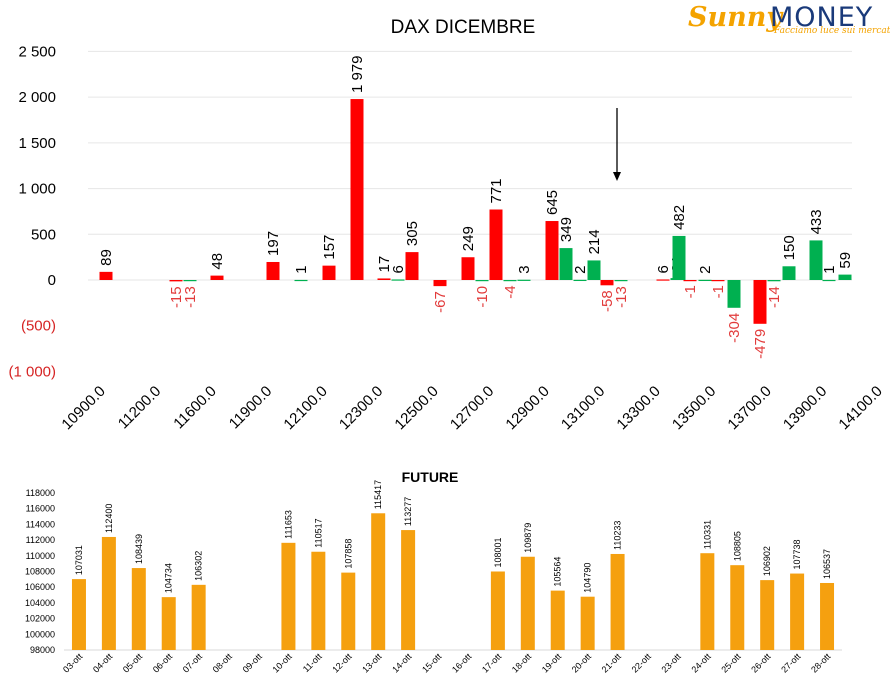 The width and height of the screenshot is (890, 690). What do you see at coordinates (83, 408) in the screenshot?
I see `x-tick-label: 10900.0` at bounding box center [83, 408].